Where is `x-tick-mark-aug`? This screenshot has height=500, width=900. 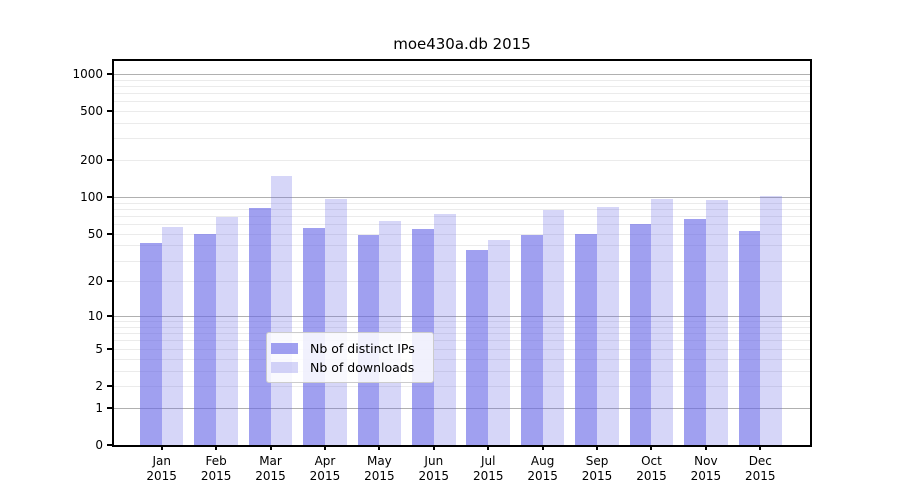
x-tick-mark-aug is located at coordinates (542, 447).